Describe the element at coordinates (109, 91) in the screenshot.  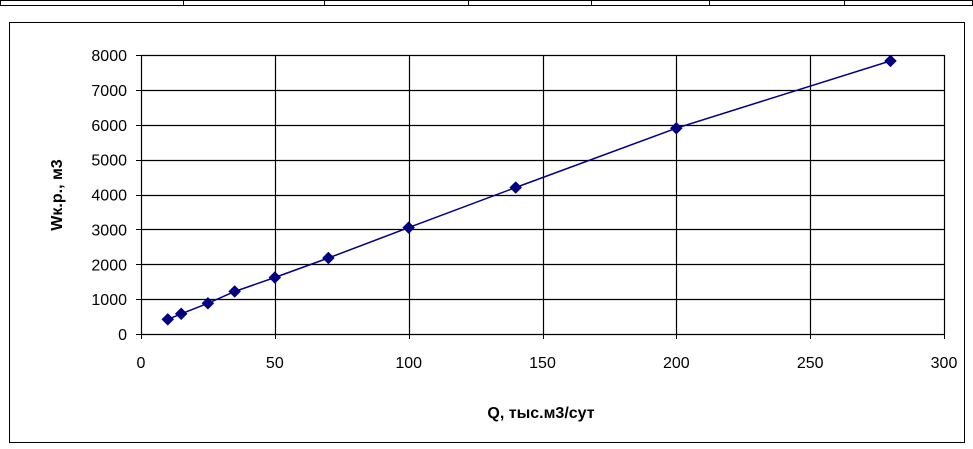
I see `y-tick-label: 7000` at that location.